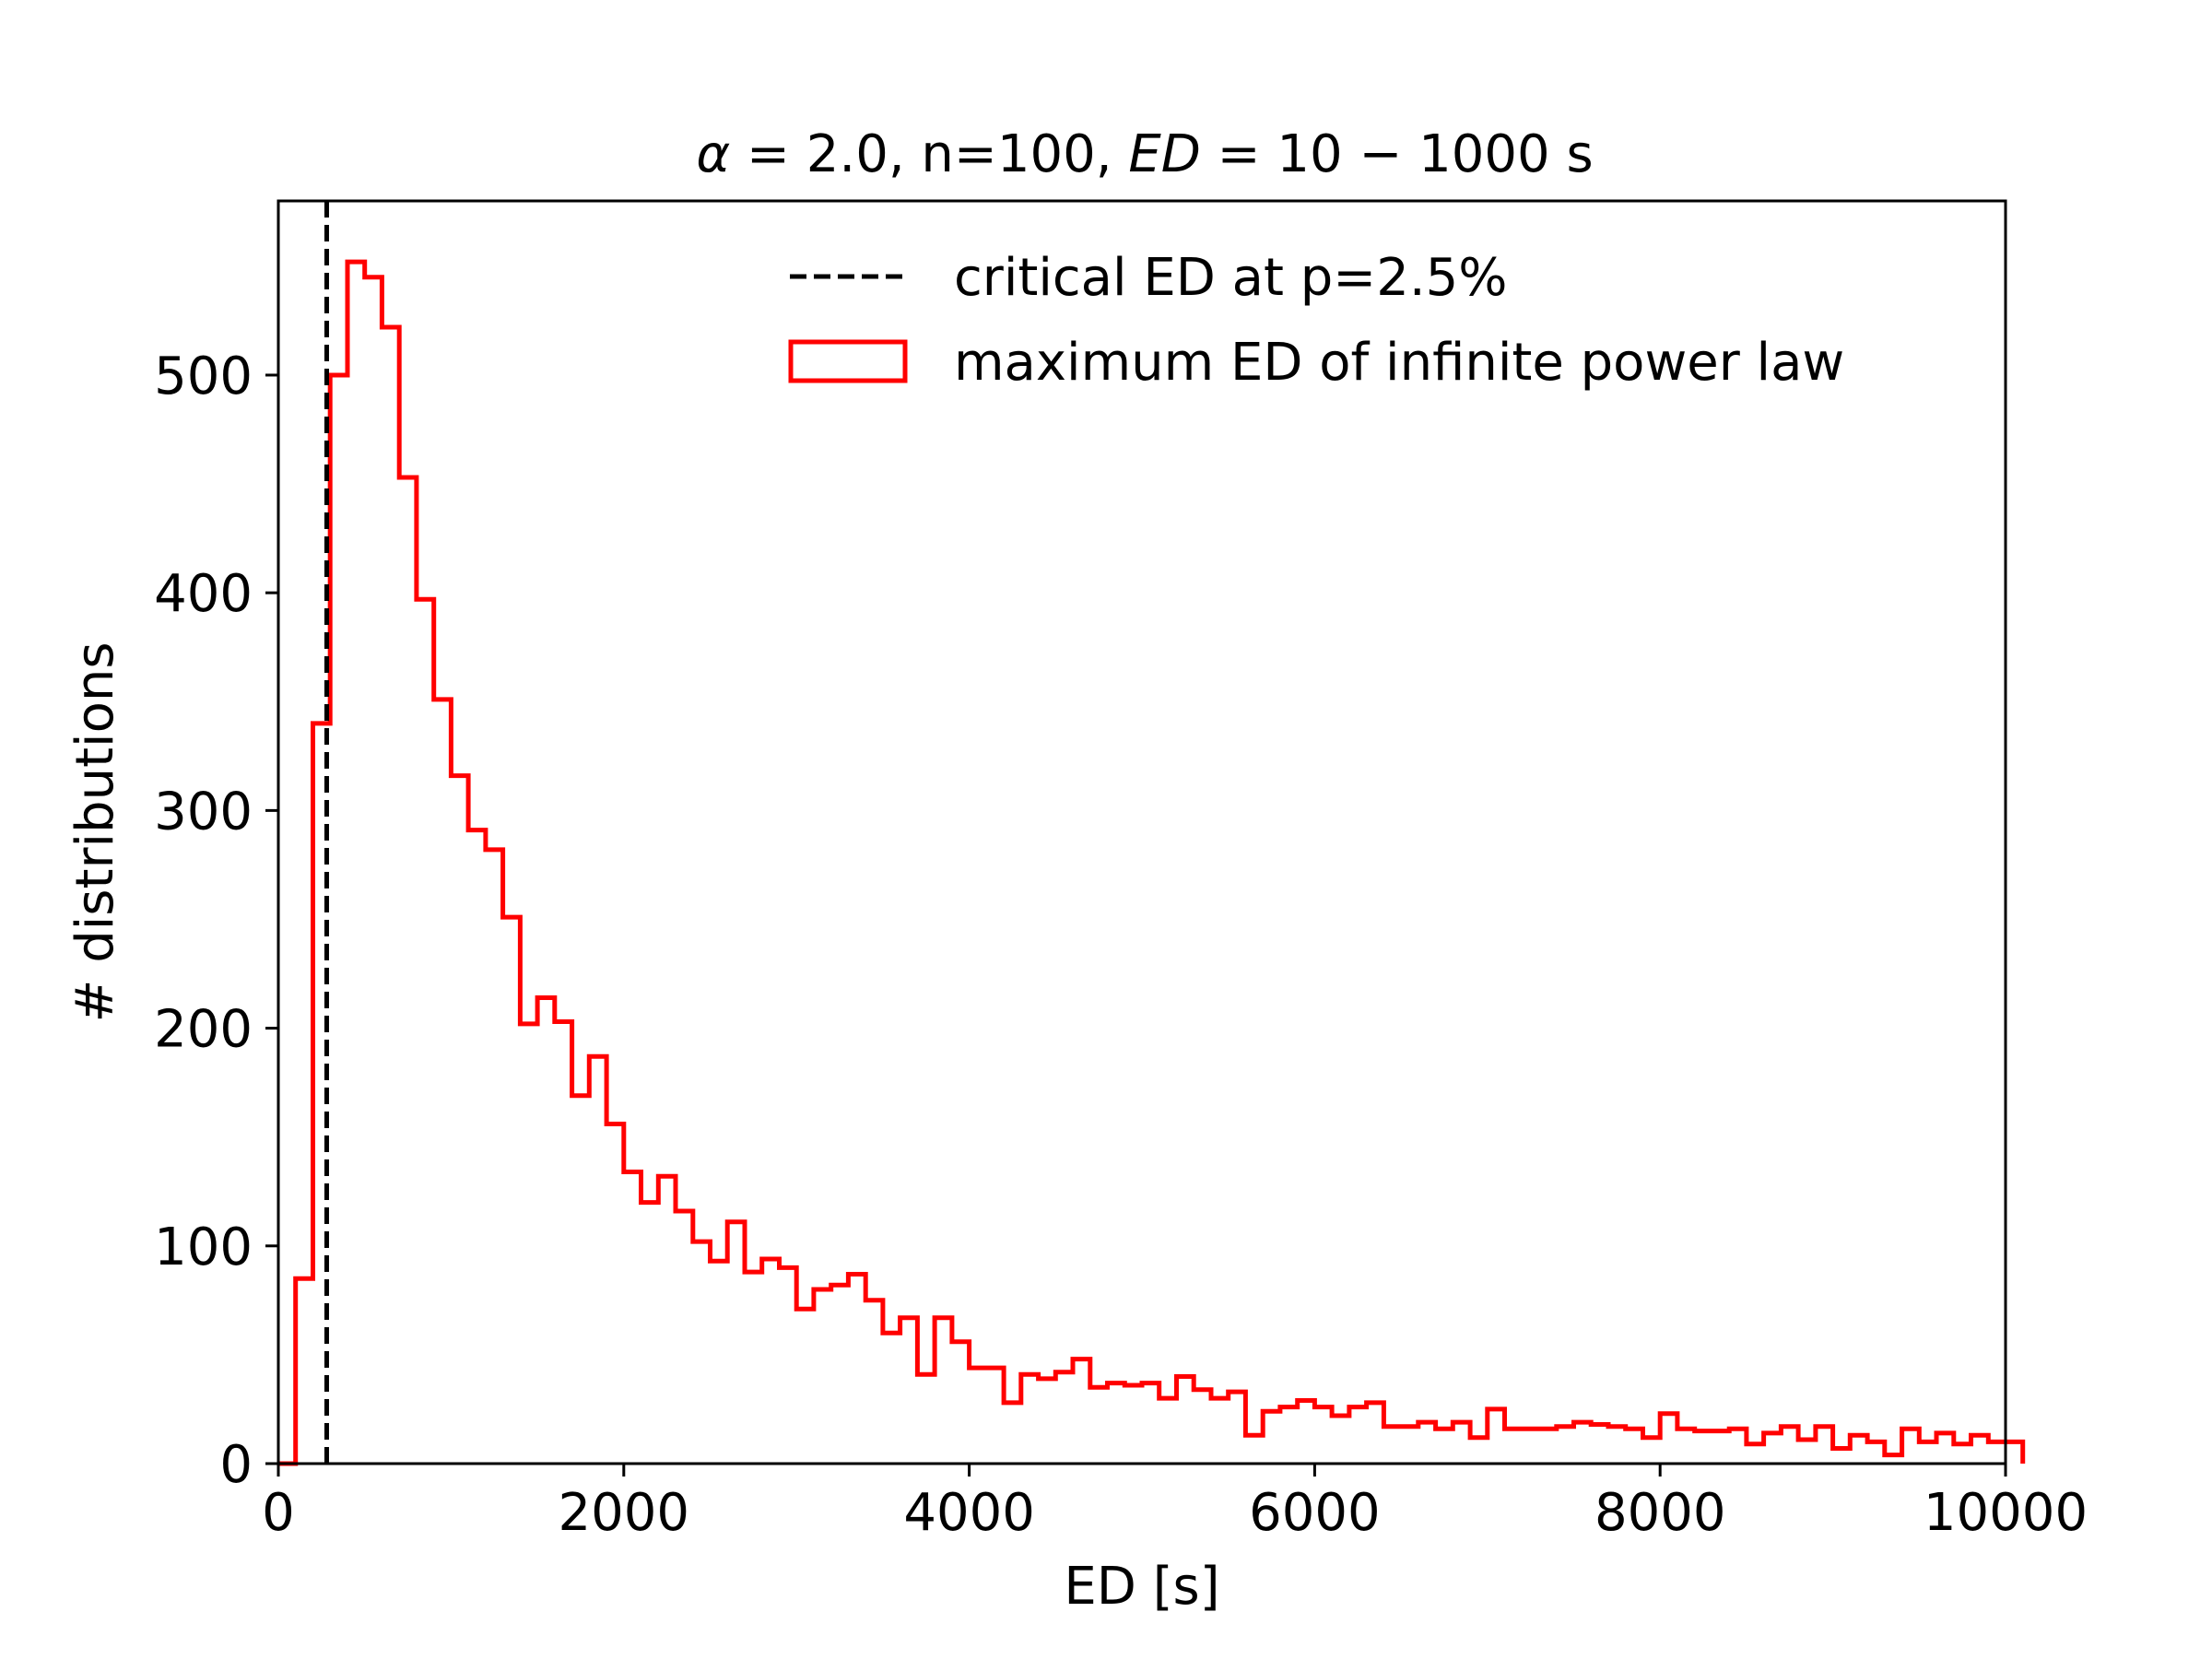 The height and width of the screenshot is (1659, 2212). I want to click on y-axis-label: # distributions, so click(95, 831).